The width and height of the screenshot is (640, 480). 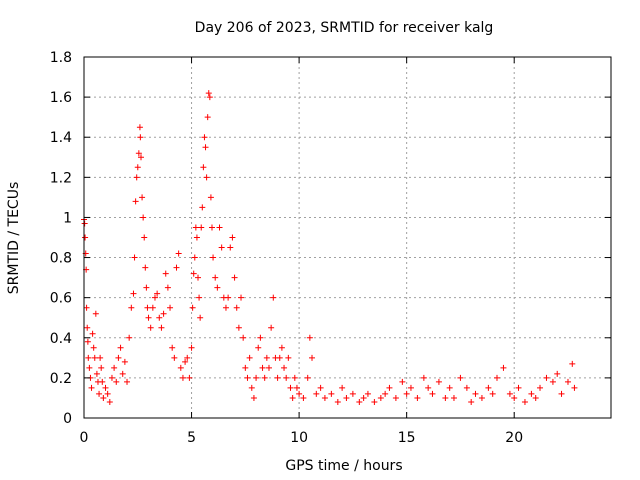 What do you see at coordinates (514, 438) in the screenshot?
I see `x-tick-label: 20` at bounding box center [514, 438].